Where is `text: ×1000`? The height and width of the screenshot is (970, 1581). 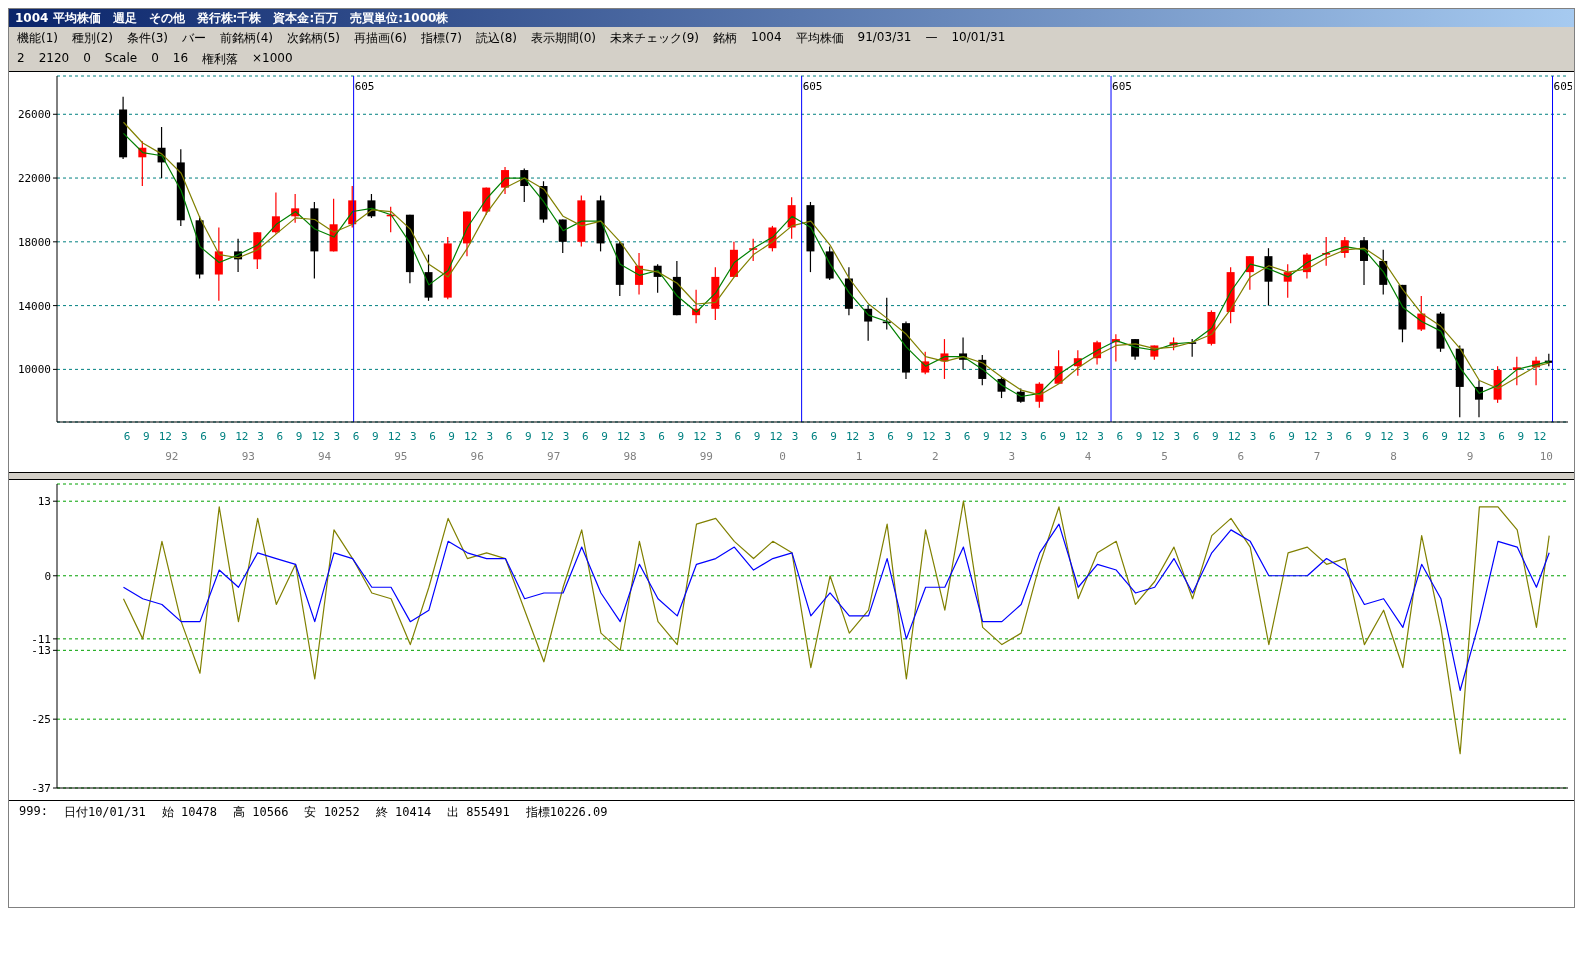
text: ×1000 is located at coordinates (272, 58).